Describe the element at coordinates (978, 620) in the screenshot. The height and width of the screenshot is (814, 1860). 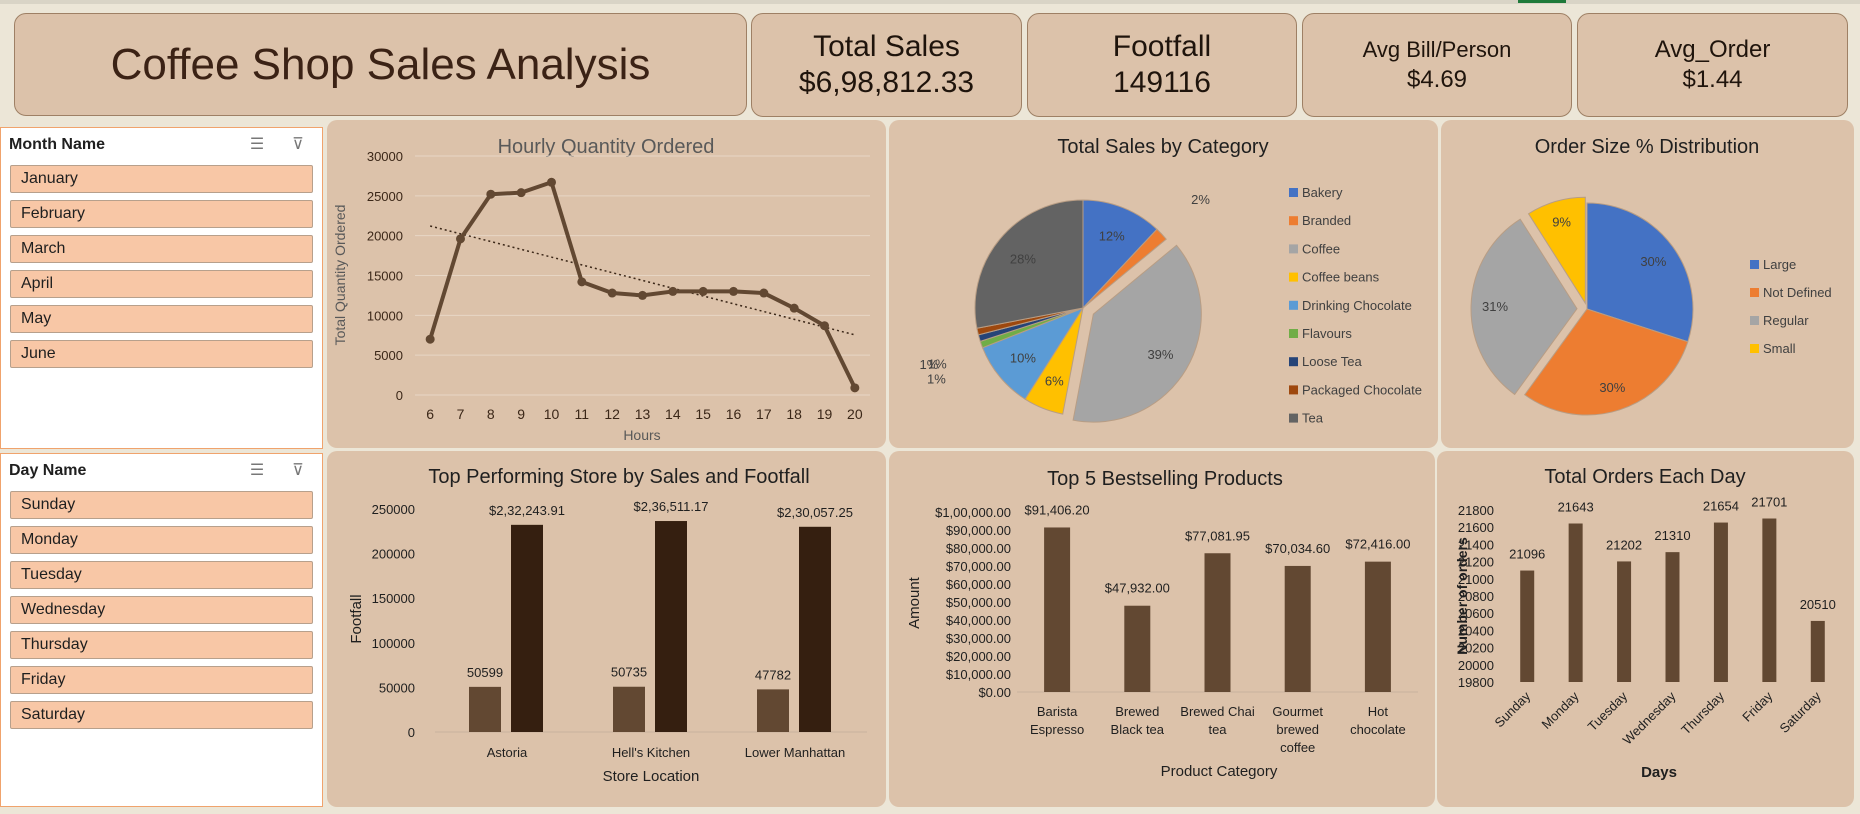
I see `y-tick-label: $40,000.00` at that location.